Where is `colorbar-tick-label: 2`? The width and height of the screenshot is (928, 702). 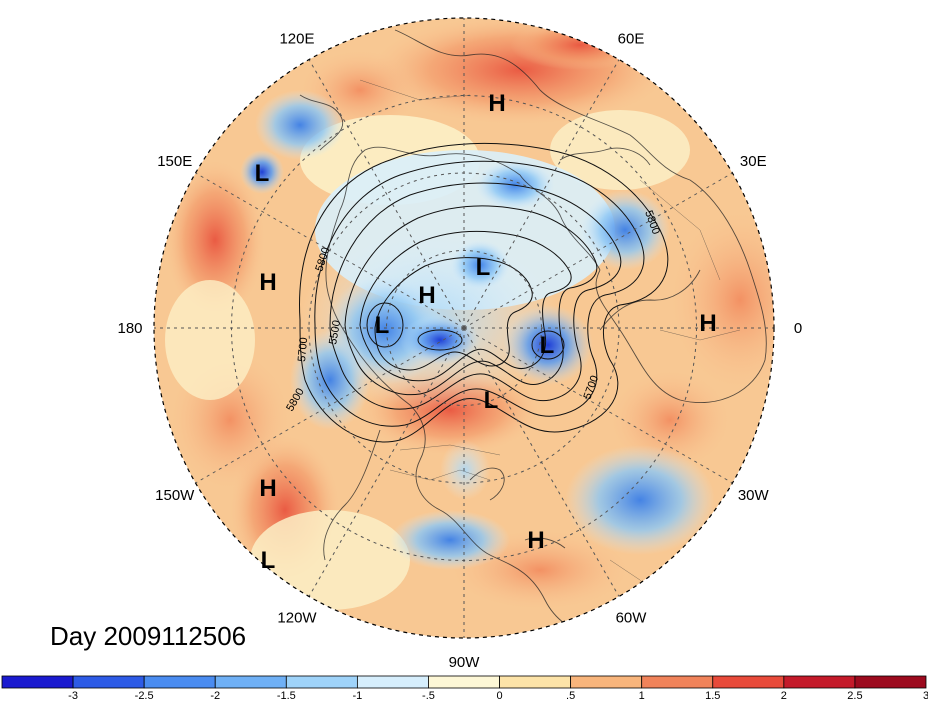
colorbar-tick-label: 2 is located at coordinates (784, 696).